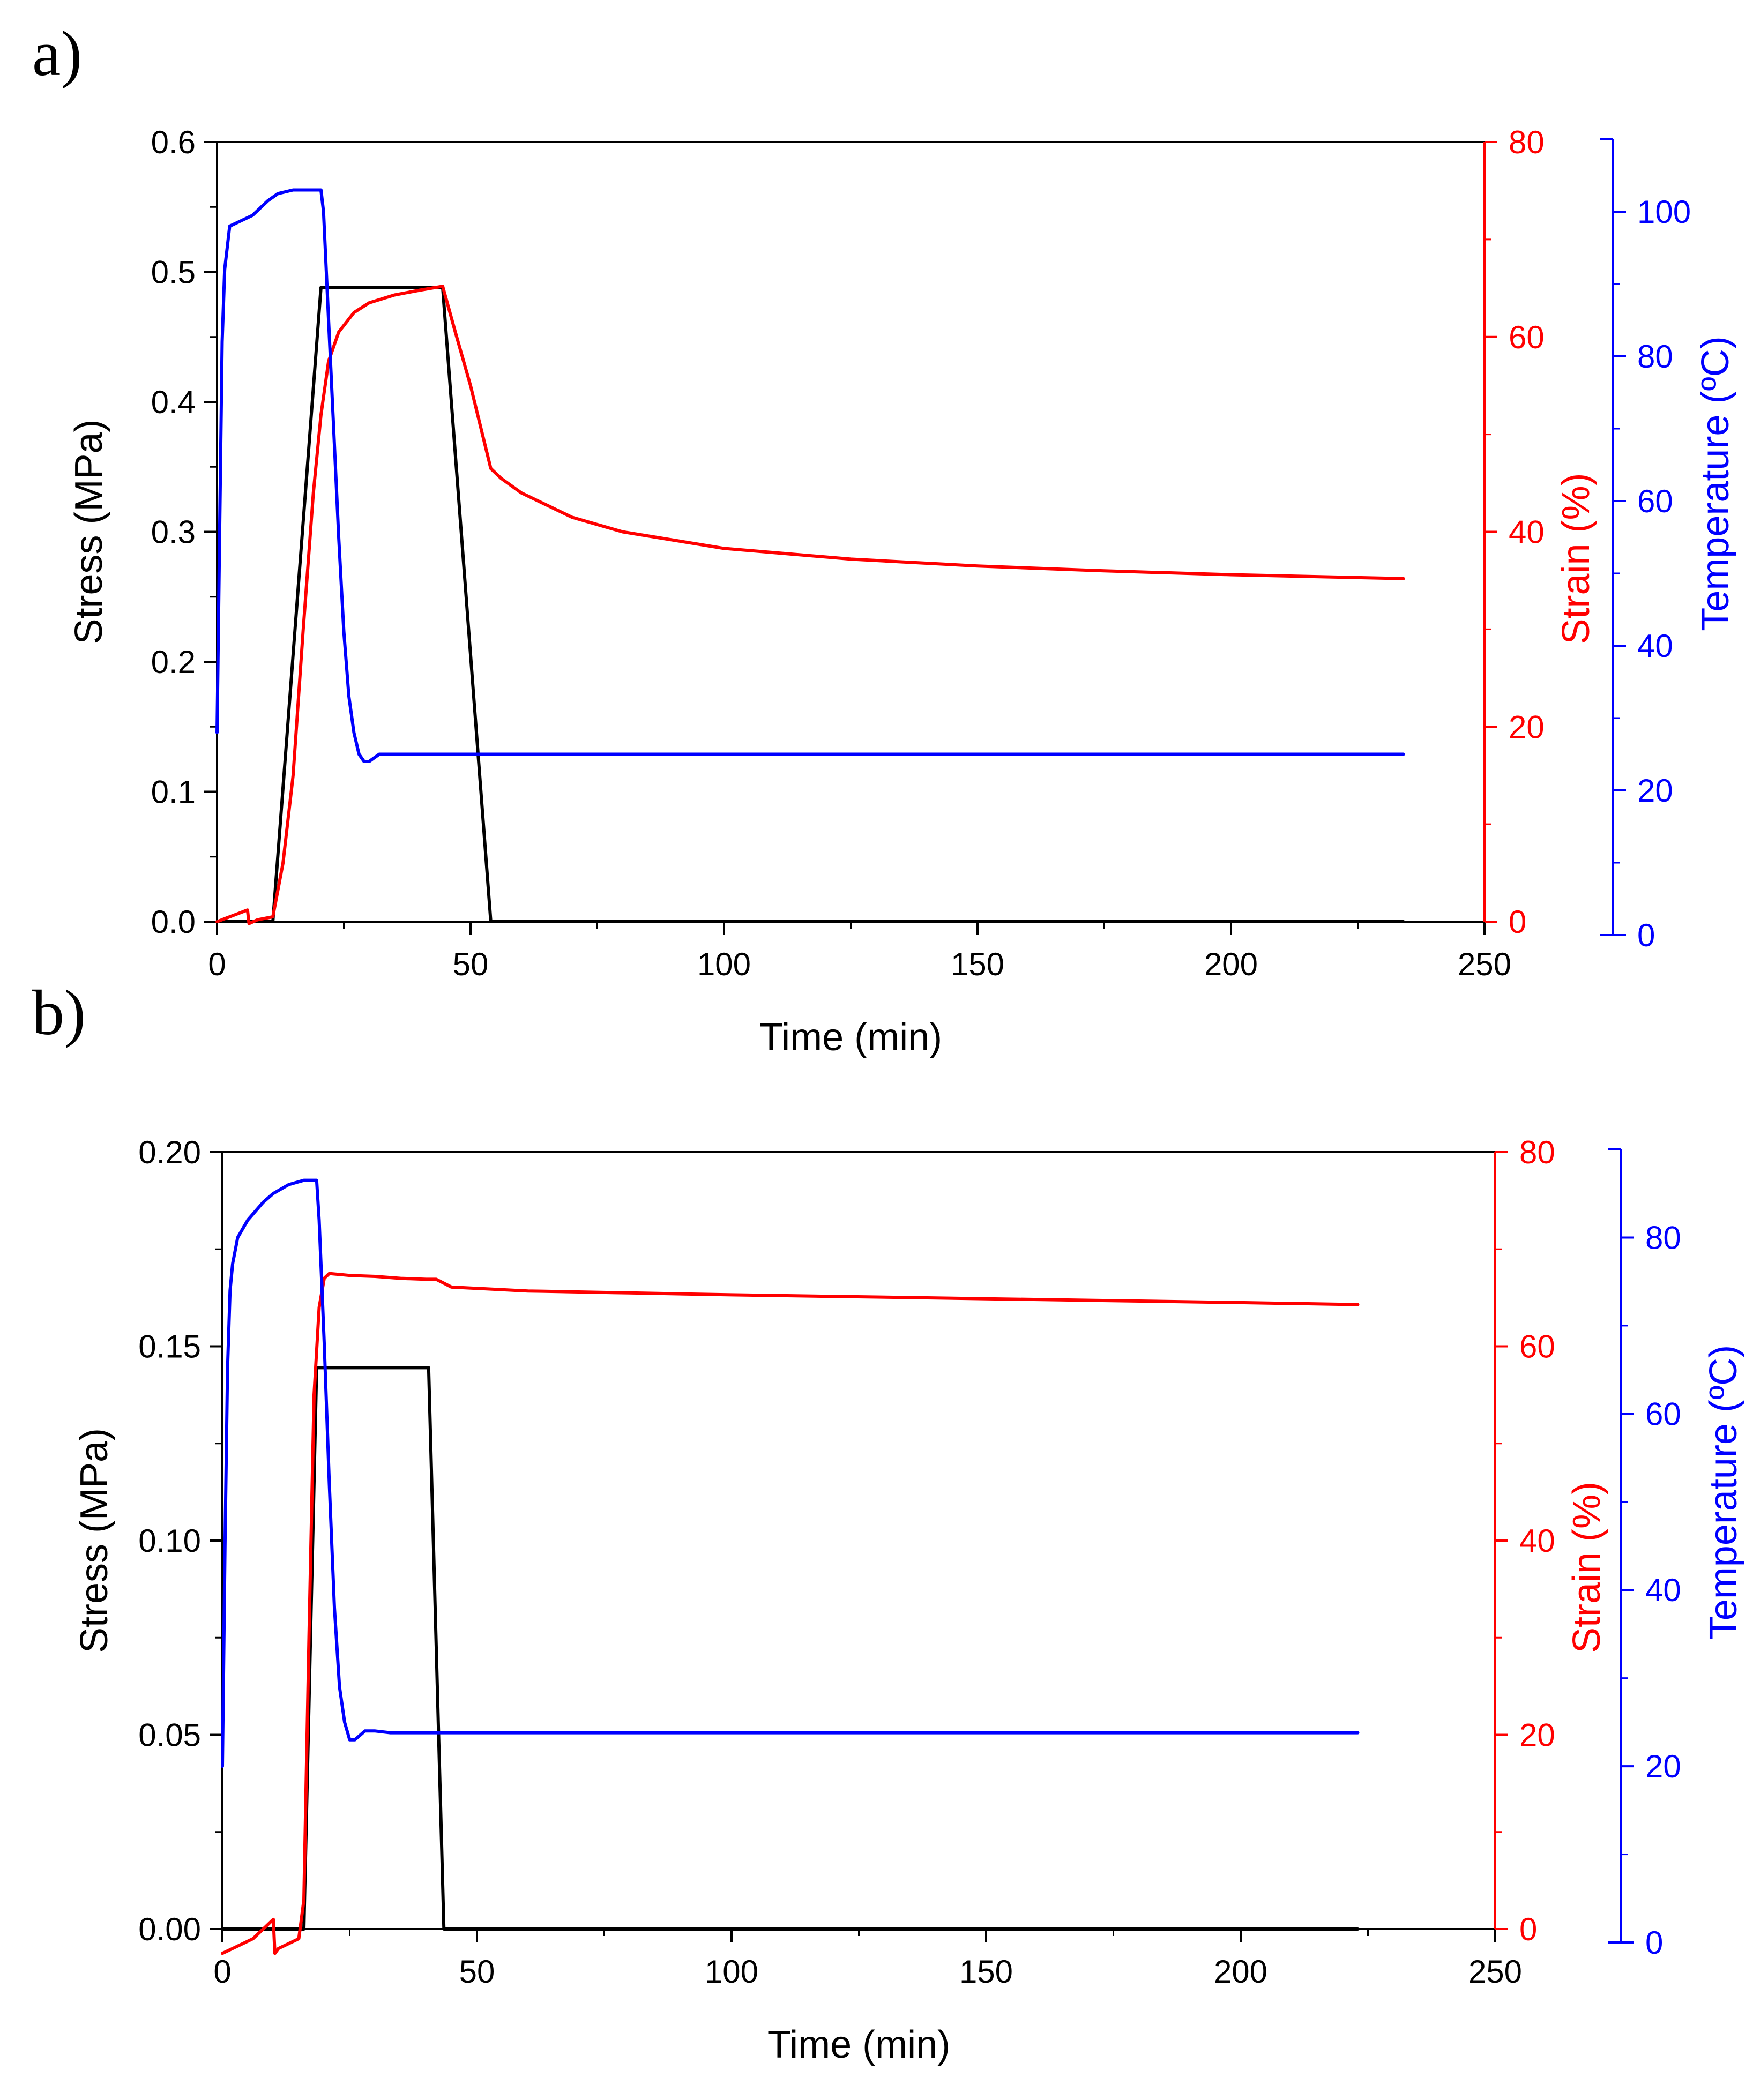 The height and width of the screenshot is (2100, 1753). I want to click on stress-tick-label: 0.0, so click(173, 922).